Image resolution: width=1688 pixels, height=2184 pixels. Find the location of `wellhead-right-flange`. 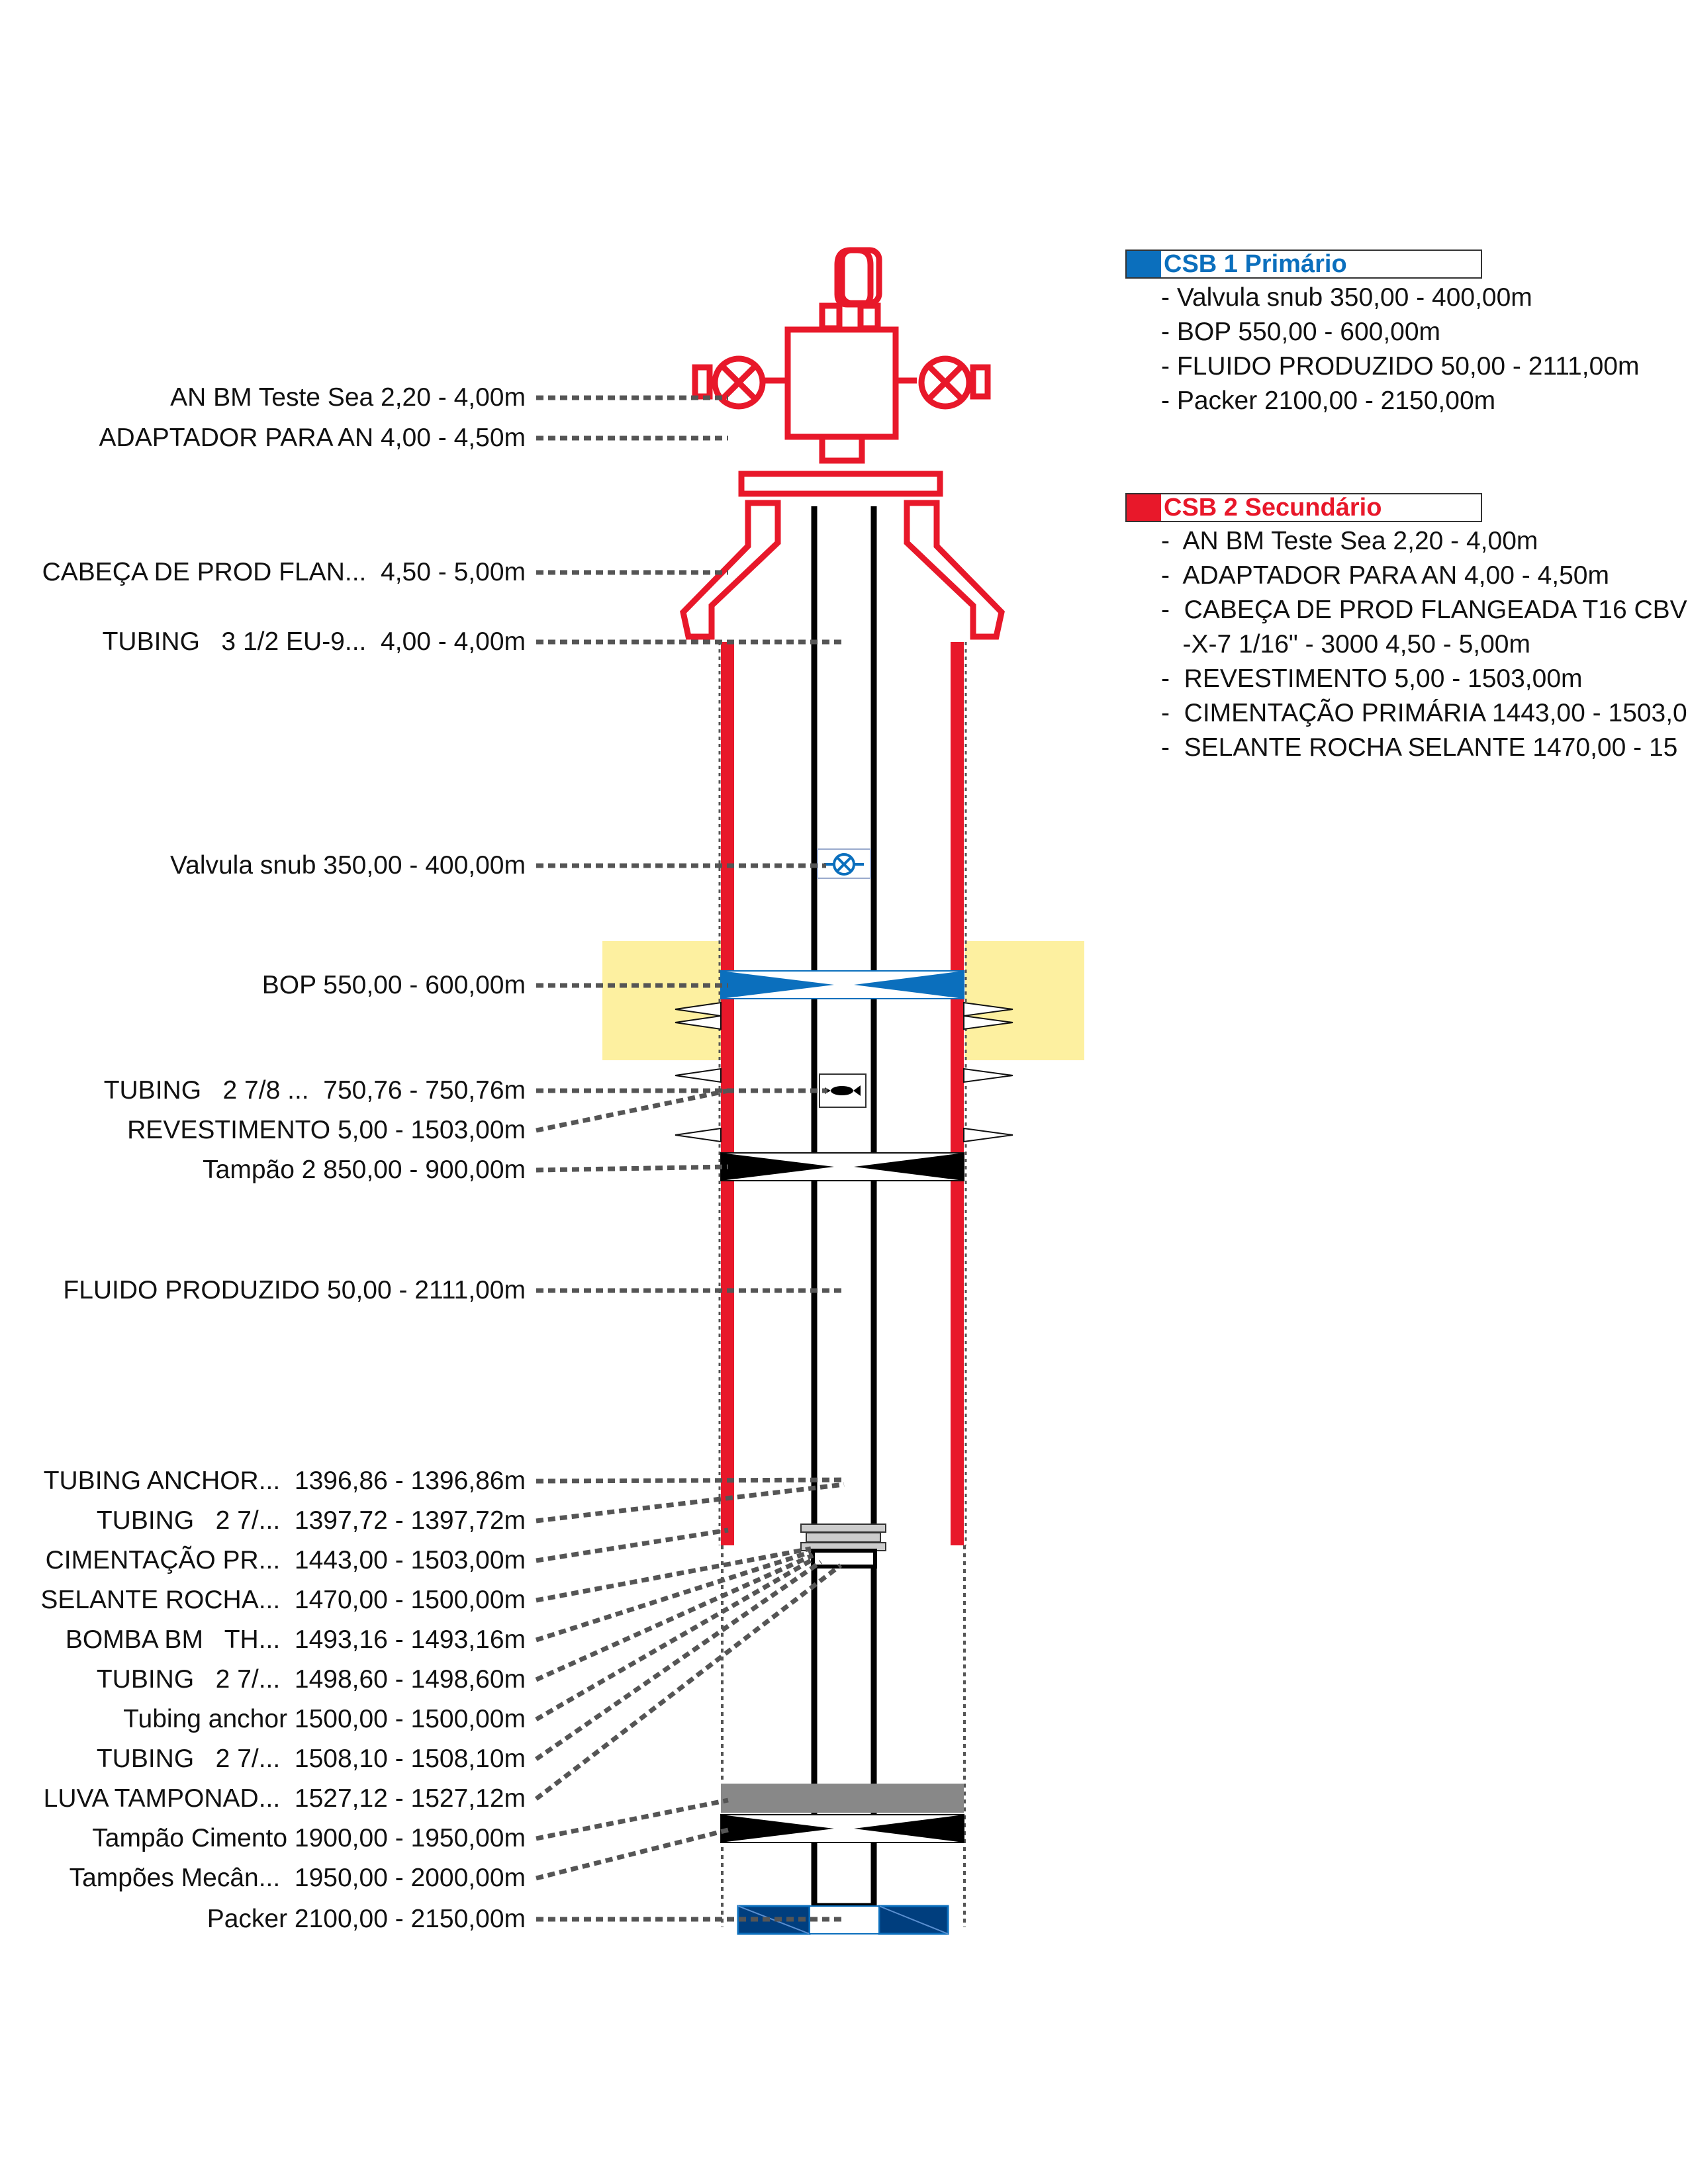

wellhead-right-flange is located at coordinates (954, 570).